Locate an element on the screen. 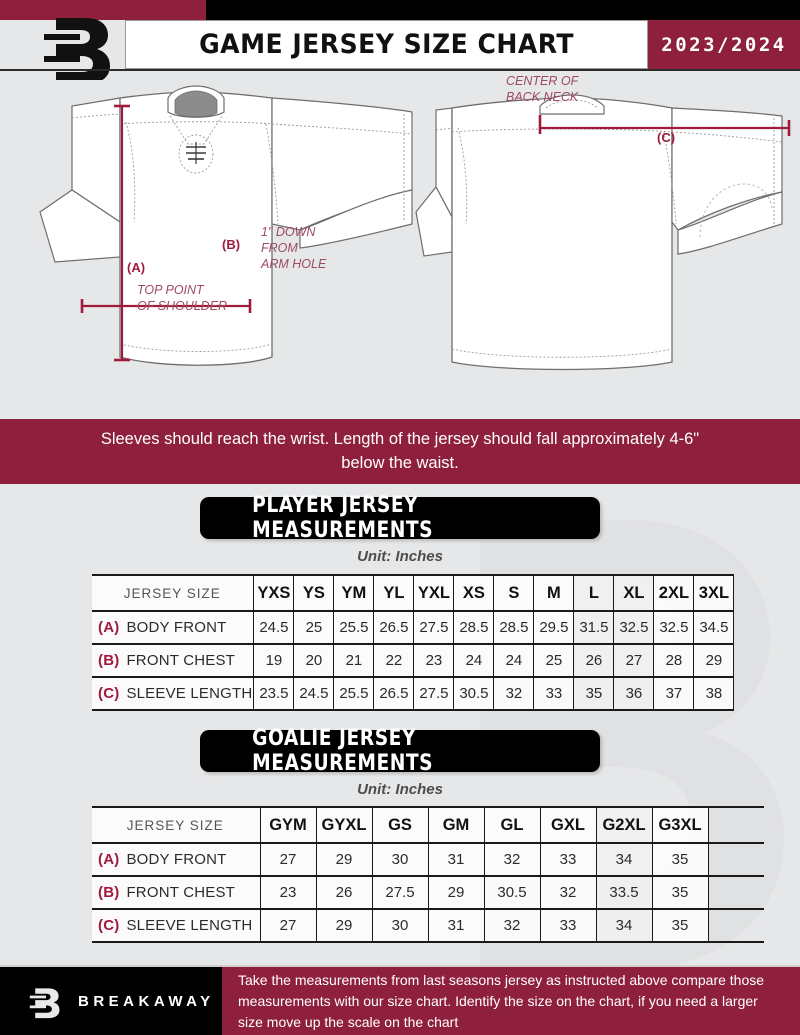  page-title: GAME JERSEY SIZE CHART is located at coordinates (386, 44).